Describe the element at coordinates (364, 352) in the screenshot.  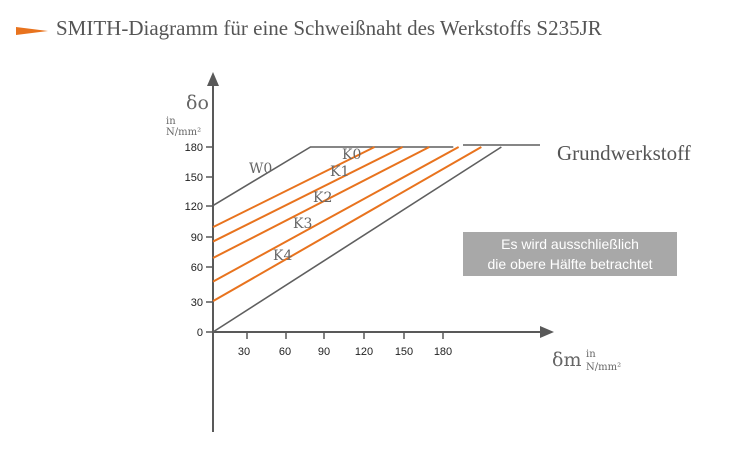
I see `x-tick-label: 120` at that location.